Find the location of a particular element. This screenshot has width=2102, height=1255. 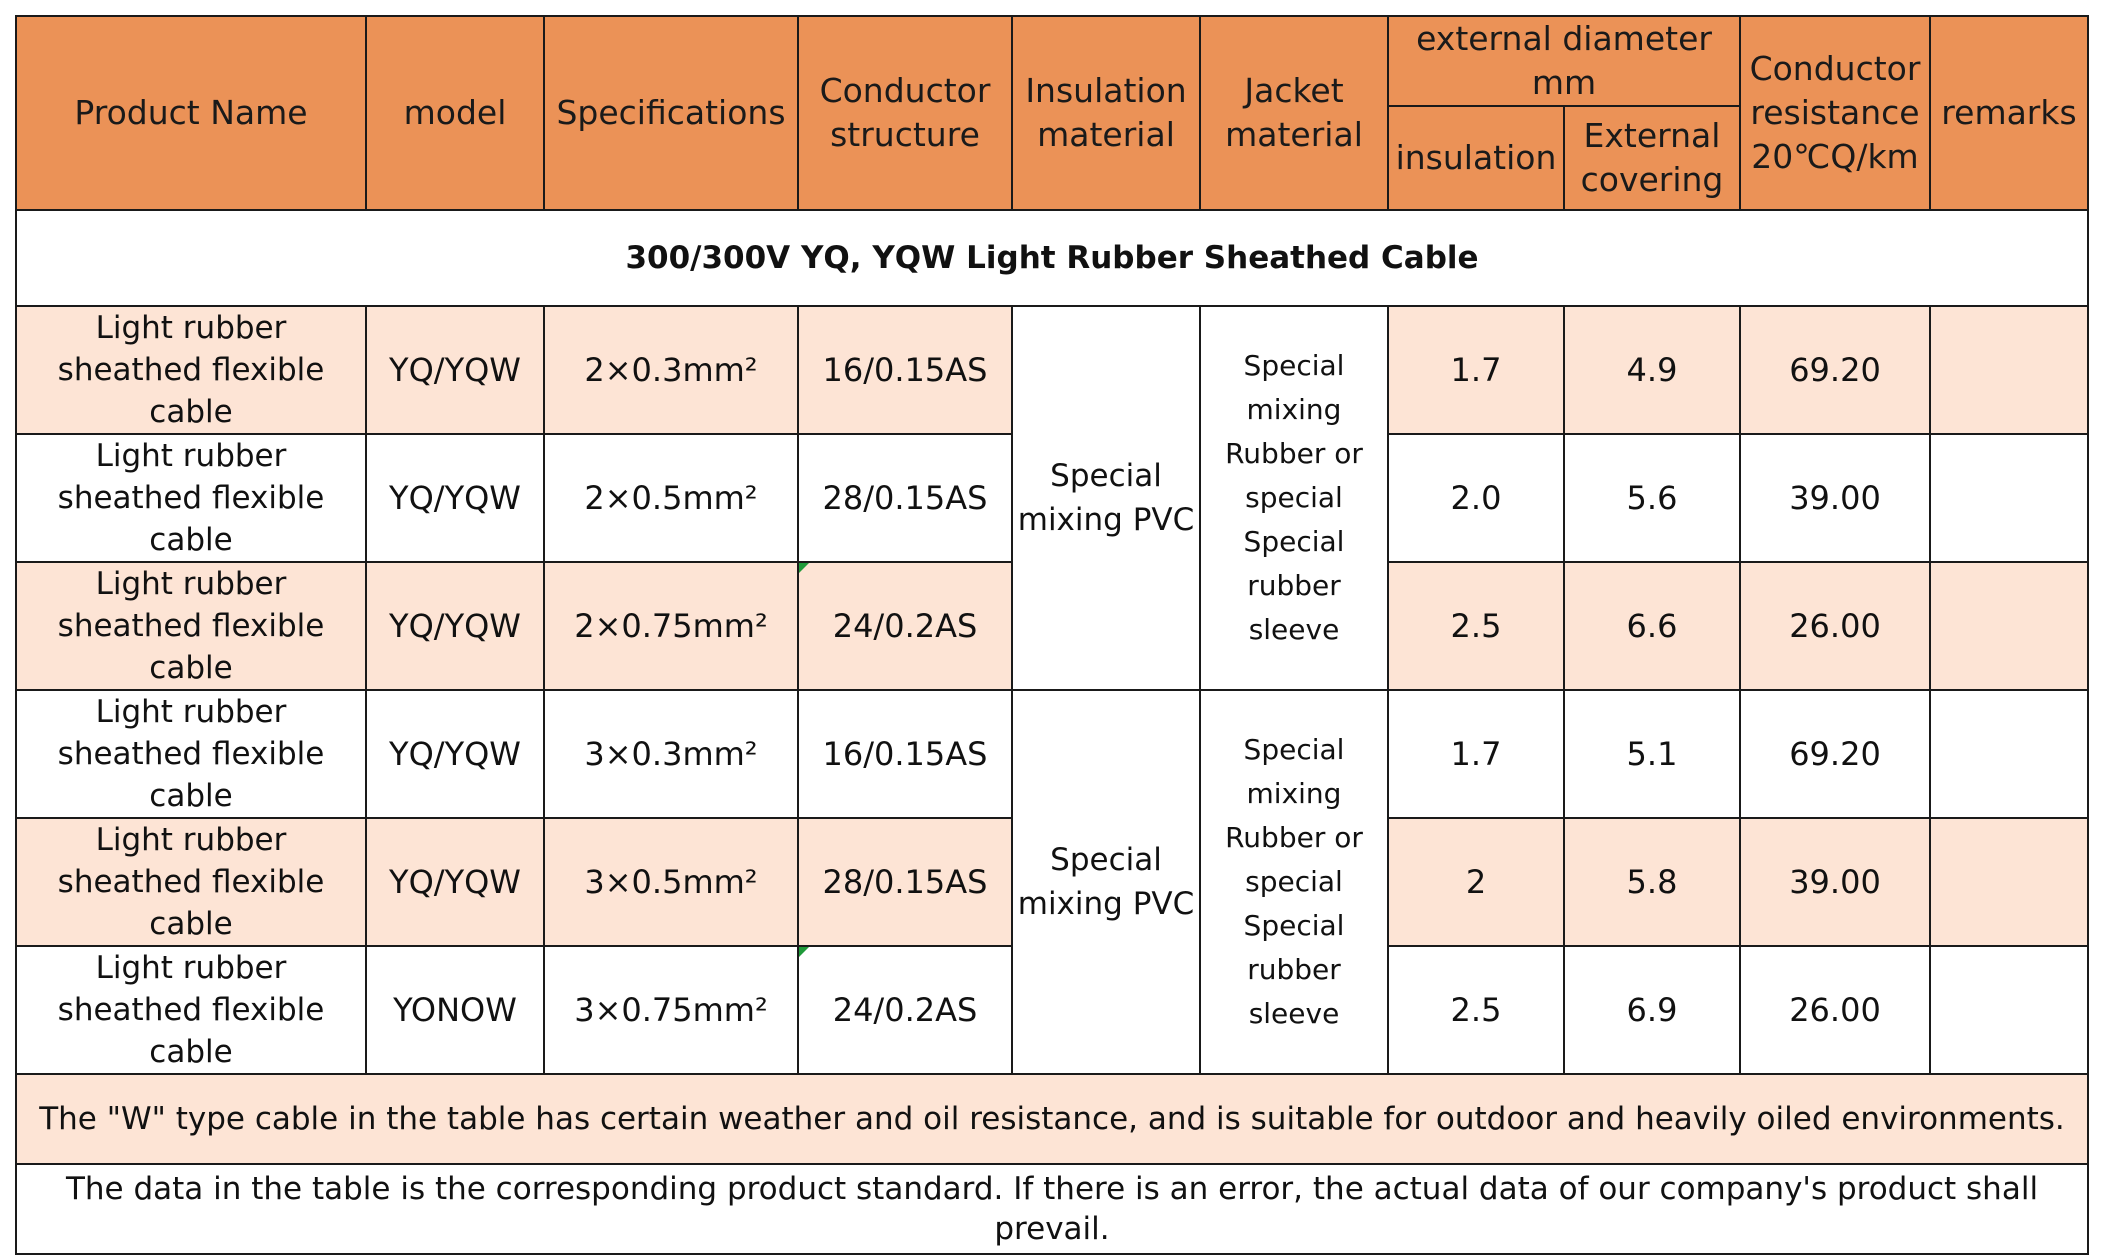

header-model: model is located at coordinates (455, 113).